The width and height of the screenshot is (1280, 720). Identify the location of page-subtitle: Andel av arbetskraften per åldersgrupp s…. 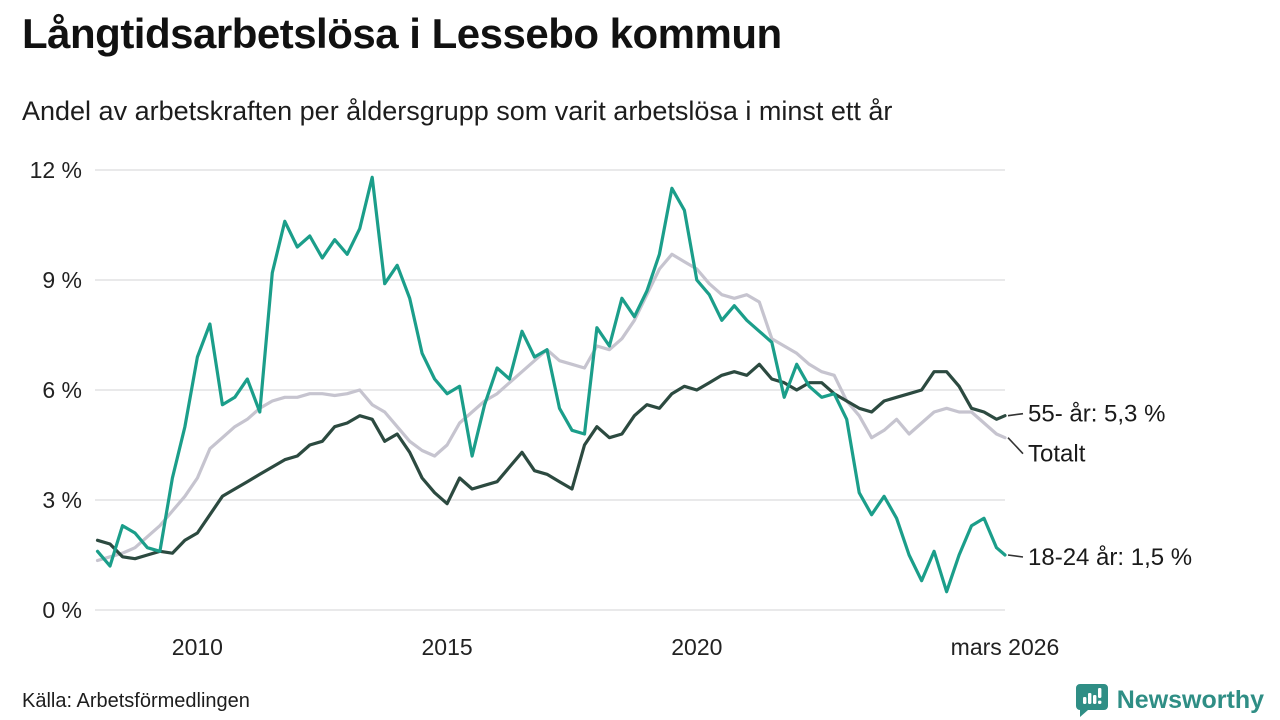
(457, 111).